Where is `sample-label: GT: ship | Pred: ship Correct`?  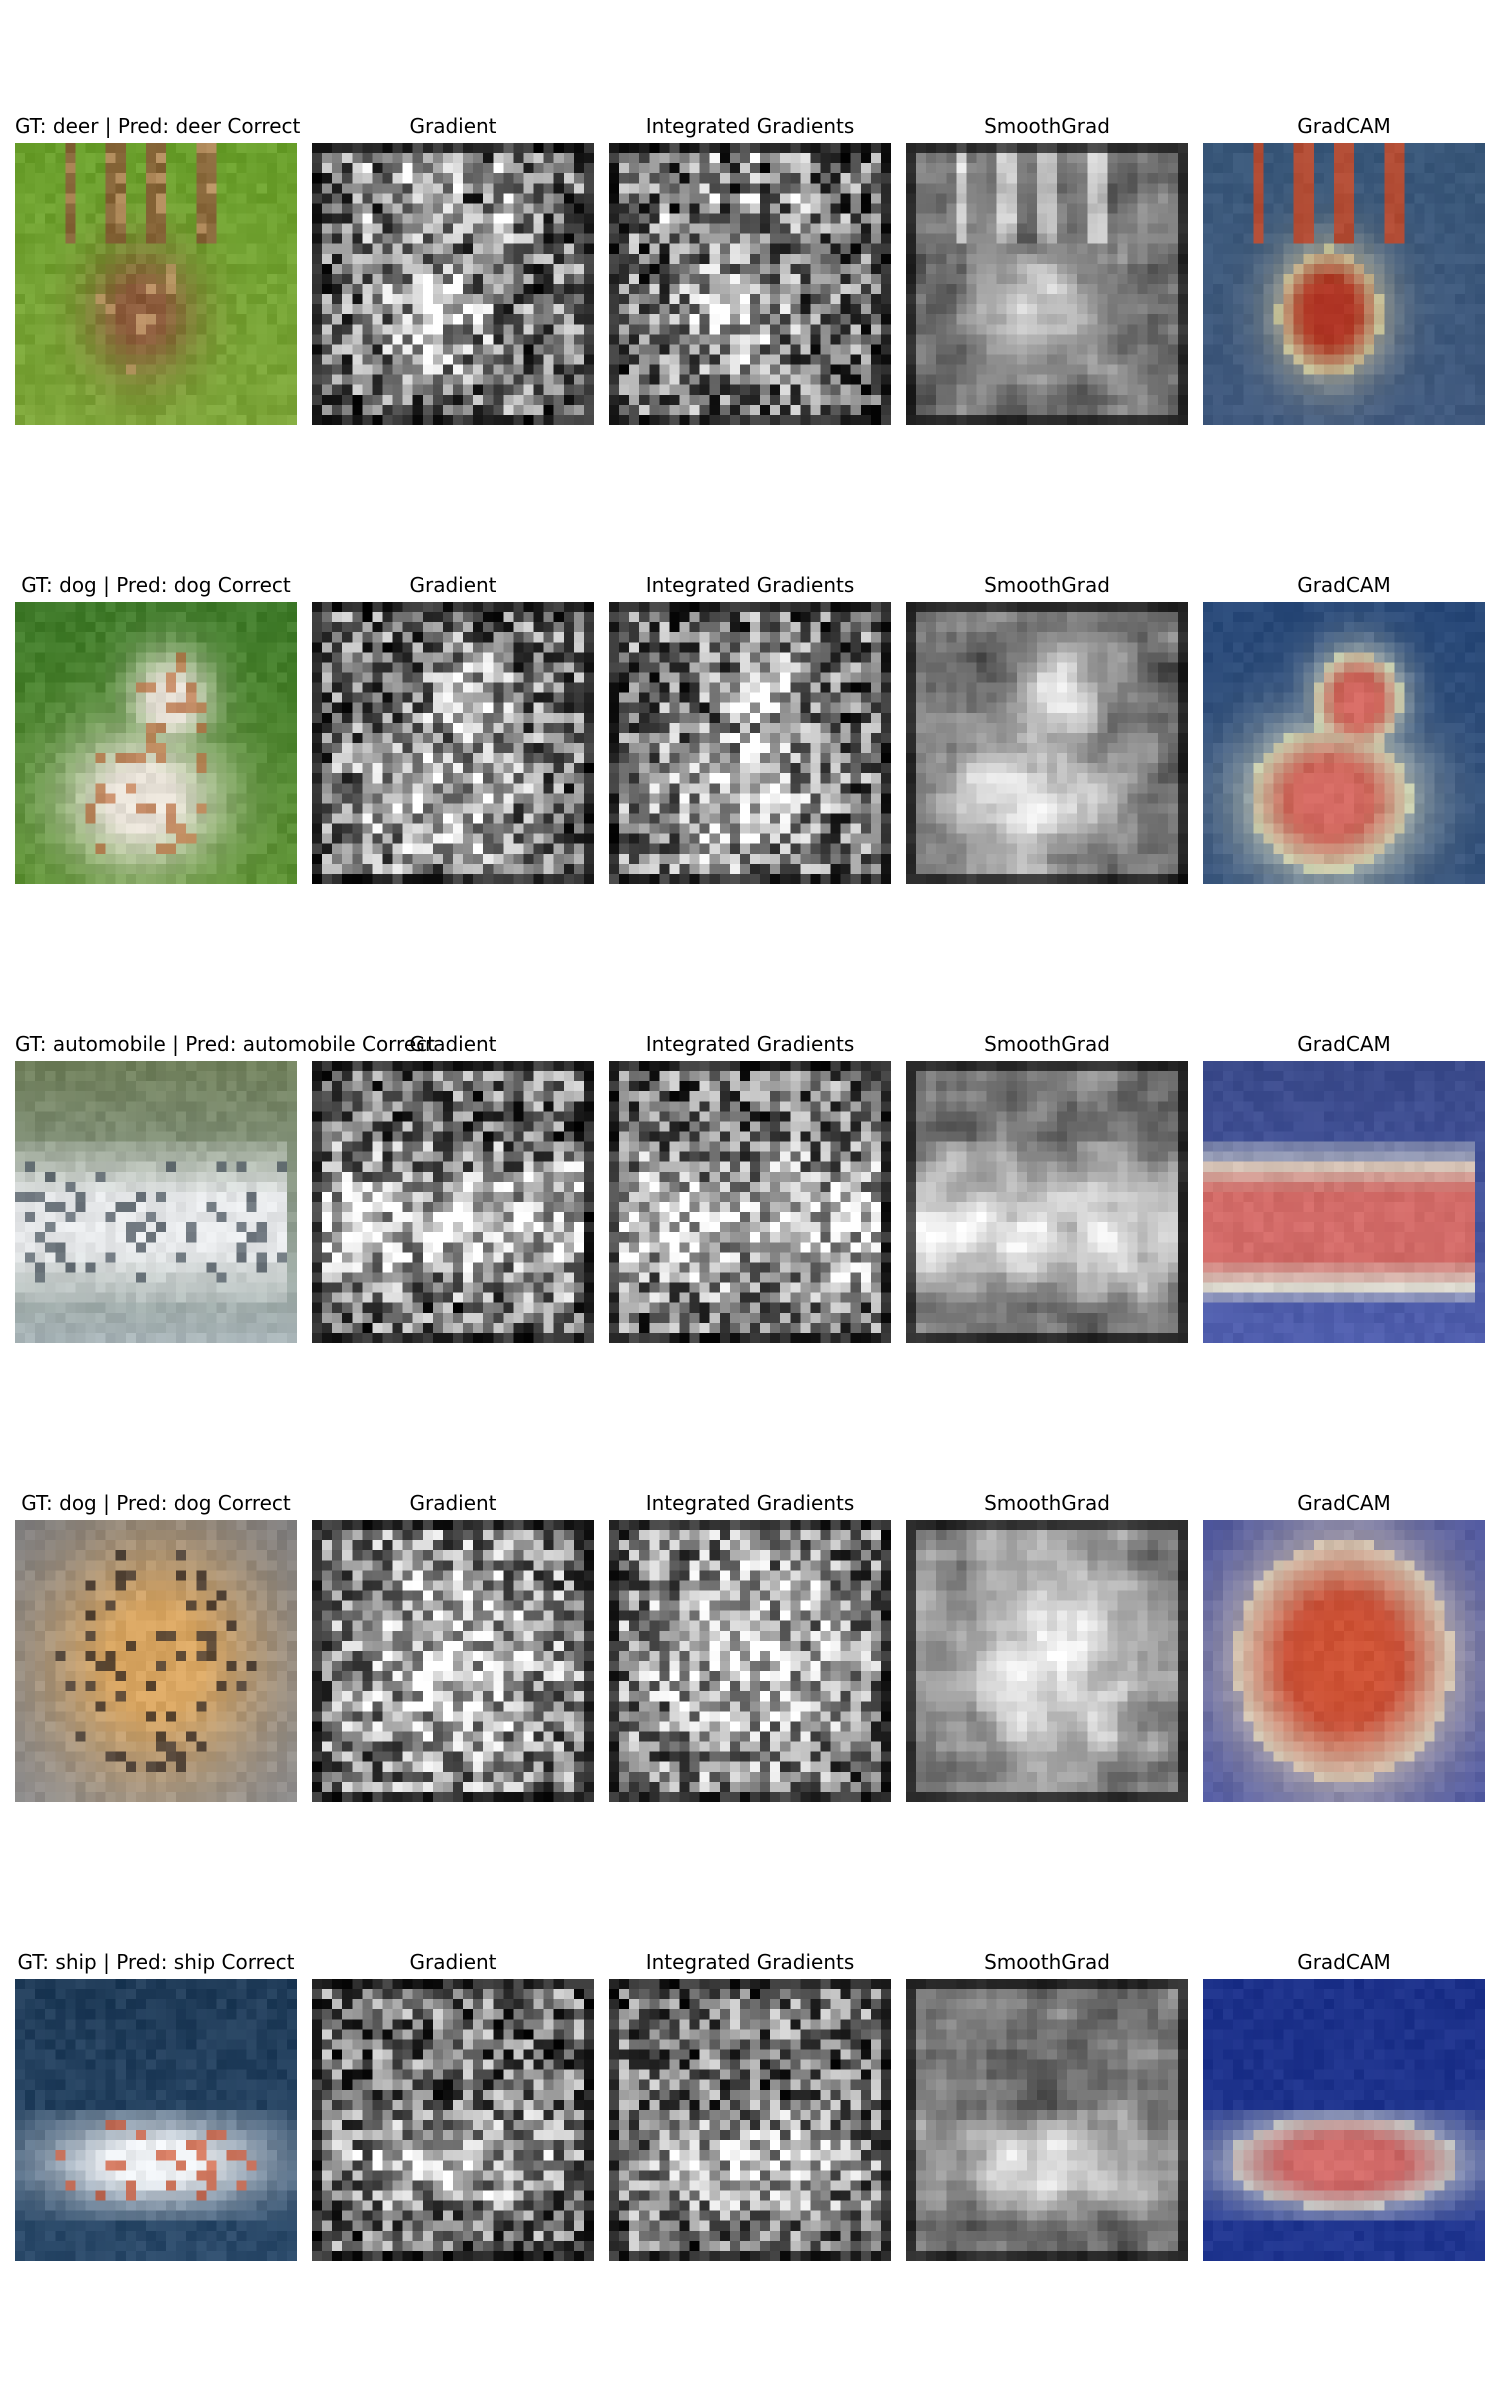 sample-label: GT: ship | Pred: ship Correct is located at coordinates (156, 1962).